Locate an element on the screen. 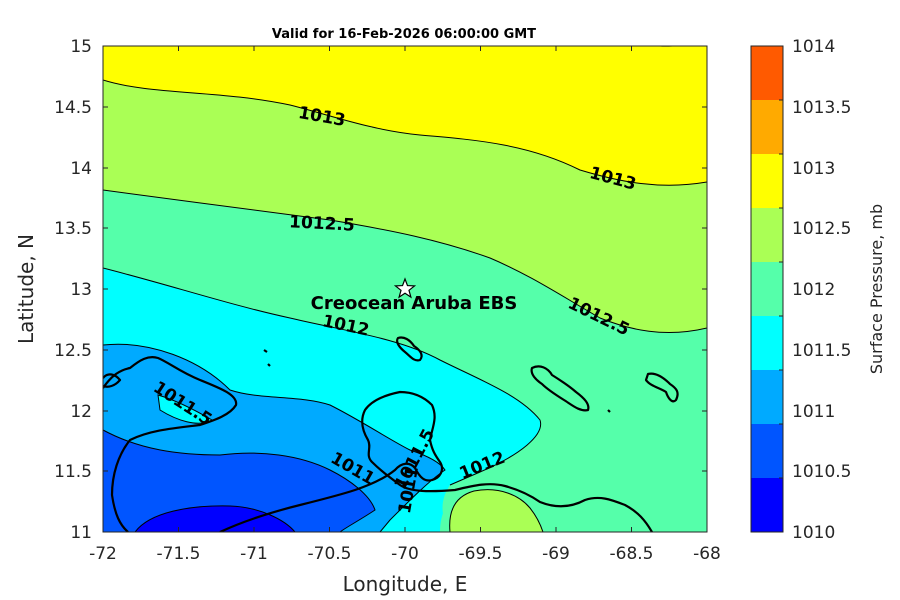 This screenshot has width=900, height=600. y-axis-label: Latitude, N is located at coordinates (26, 289).